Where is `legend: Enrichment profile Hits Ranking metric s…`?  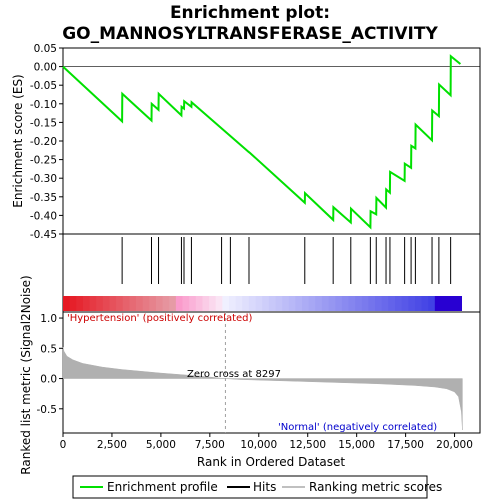
legend: Enrichment profile Hits Ranking metric s… is located at coordinates (257, 487).